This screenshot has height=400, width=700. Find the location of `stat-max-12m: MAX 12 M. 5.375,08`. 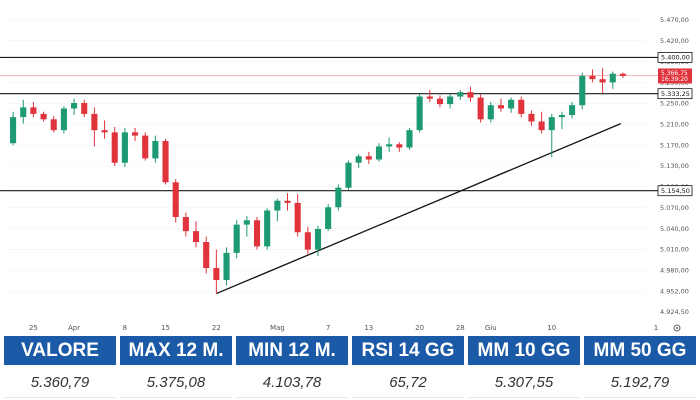

stat-max-12m: MAX 12 M. 5.375,08 is located at coordinates (176, 367).